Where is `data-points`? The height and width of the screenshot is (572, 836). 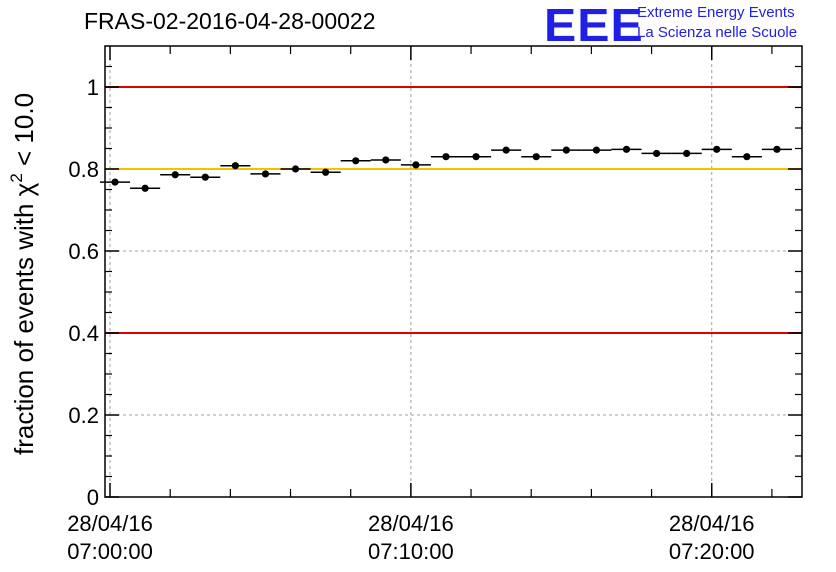
data-points is located at coordinates (445, 168).